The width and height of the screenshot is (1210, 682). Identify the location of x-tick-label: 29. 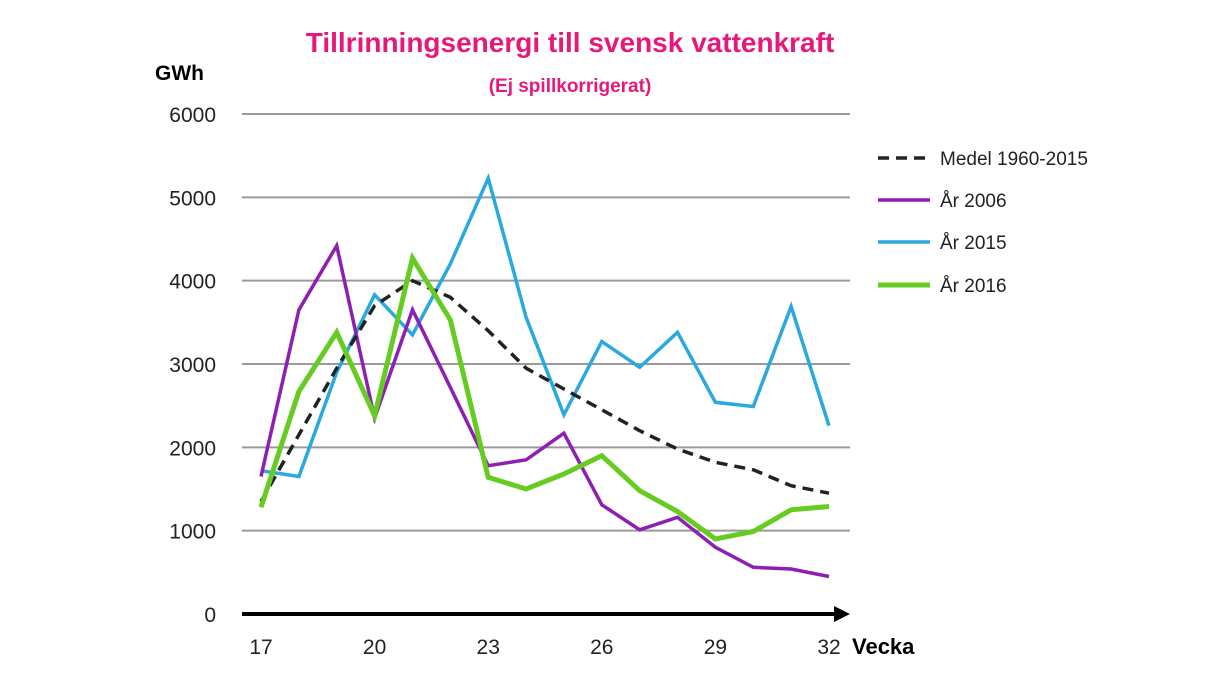
(715, 647).